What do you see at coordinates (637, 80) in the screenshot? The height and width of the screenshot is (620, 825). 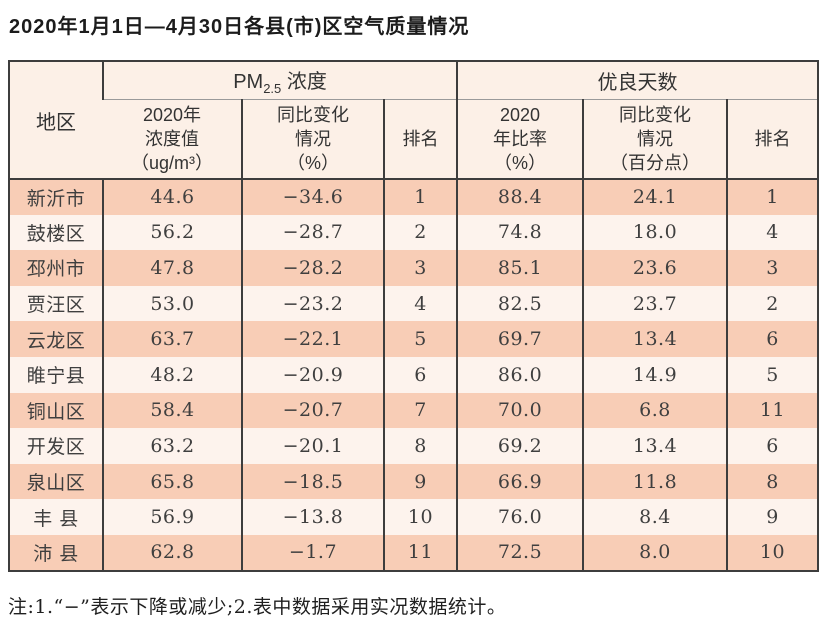 I see `column-group-good-days: 优良天数` at bounding box center [637, 80].